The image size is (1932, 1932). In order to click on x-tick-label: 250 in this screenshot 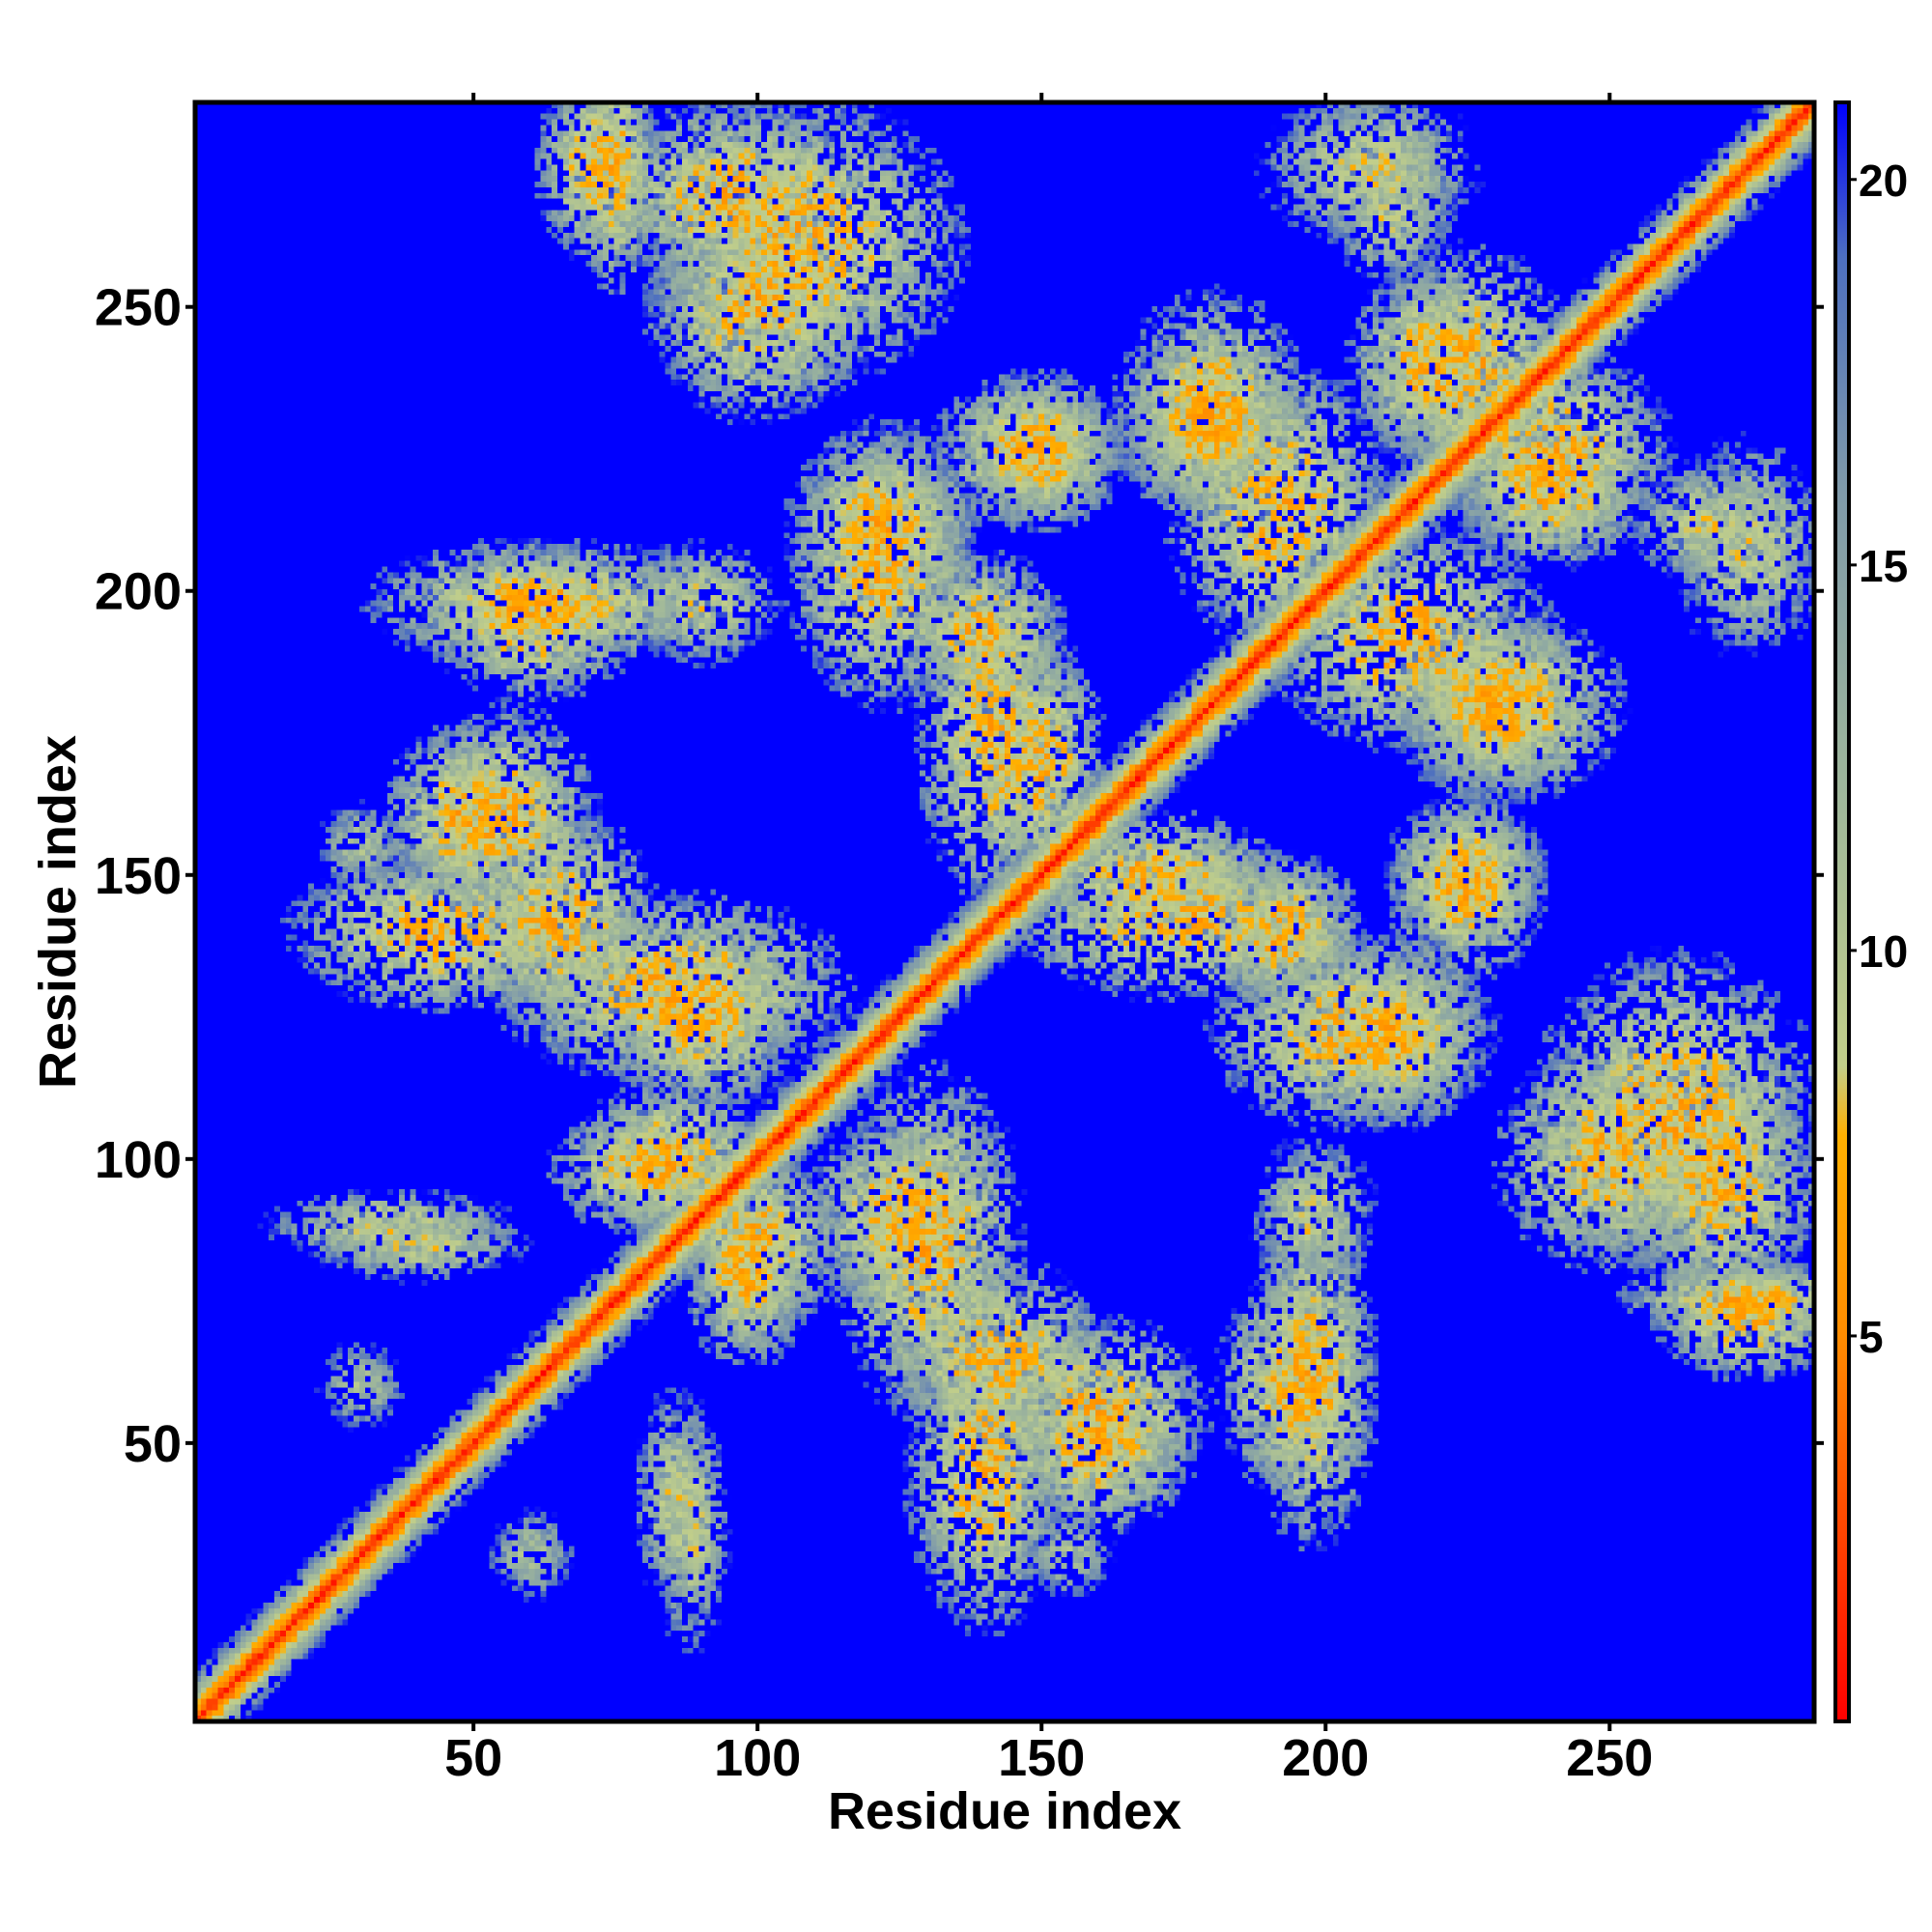, I will do `click(1609, 1758)`.